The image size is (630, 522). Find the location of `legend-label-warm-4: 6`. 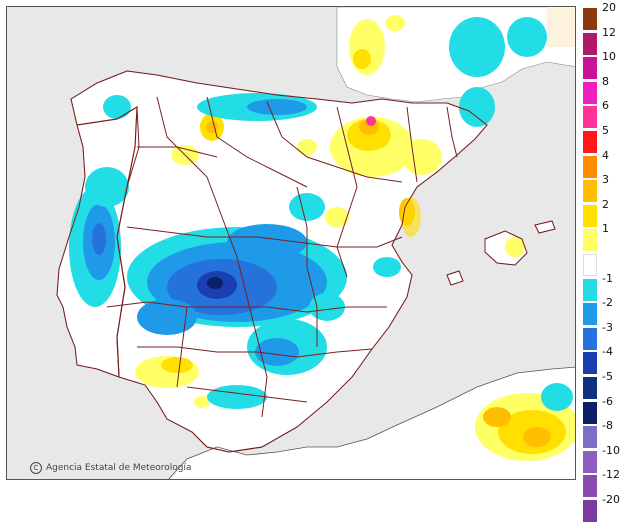

legend-label-warm-4: 6 is located at coordinates (605, 106).